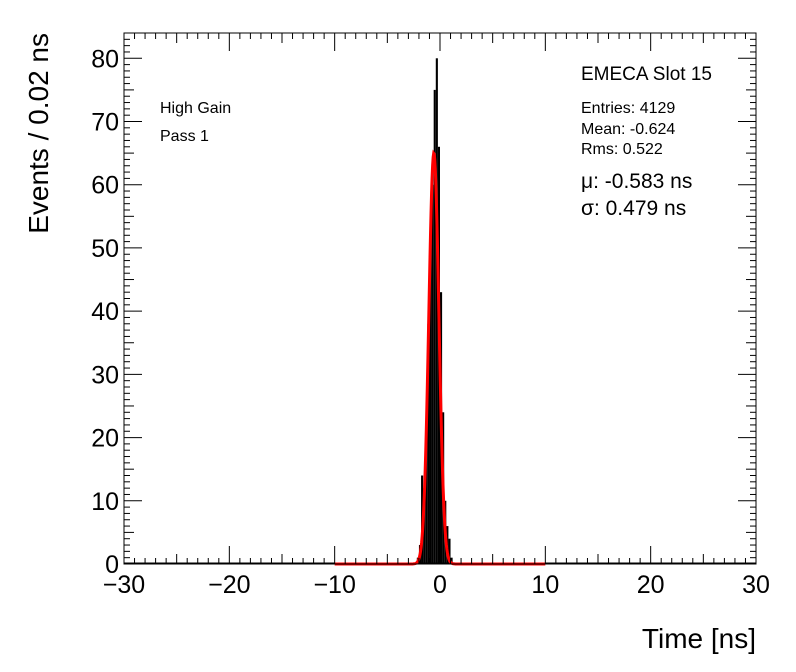 This screenshot has width=796, height=672. Describe the element at coordinates (184, 136) in the screenshot. I see `pass-label: Pass 1` at that location.